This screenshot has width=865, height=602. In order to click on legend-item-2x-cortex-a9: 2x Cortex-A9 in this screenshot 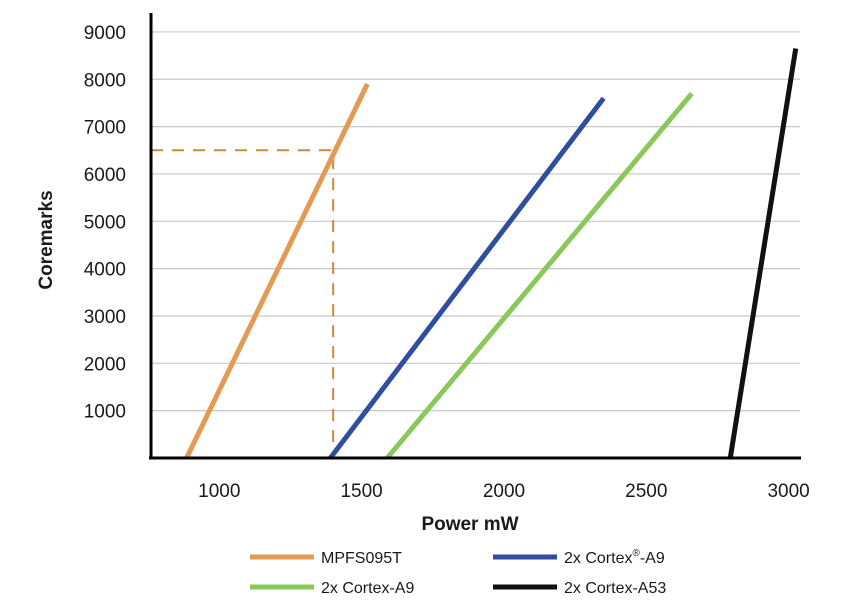, I will do `click(332, 588)`.